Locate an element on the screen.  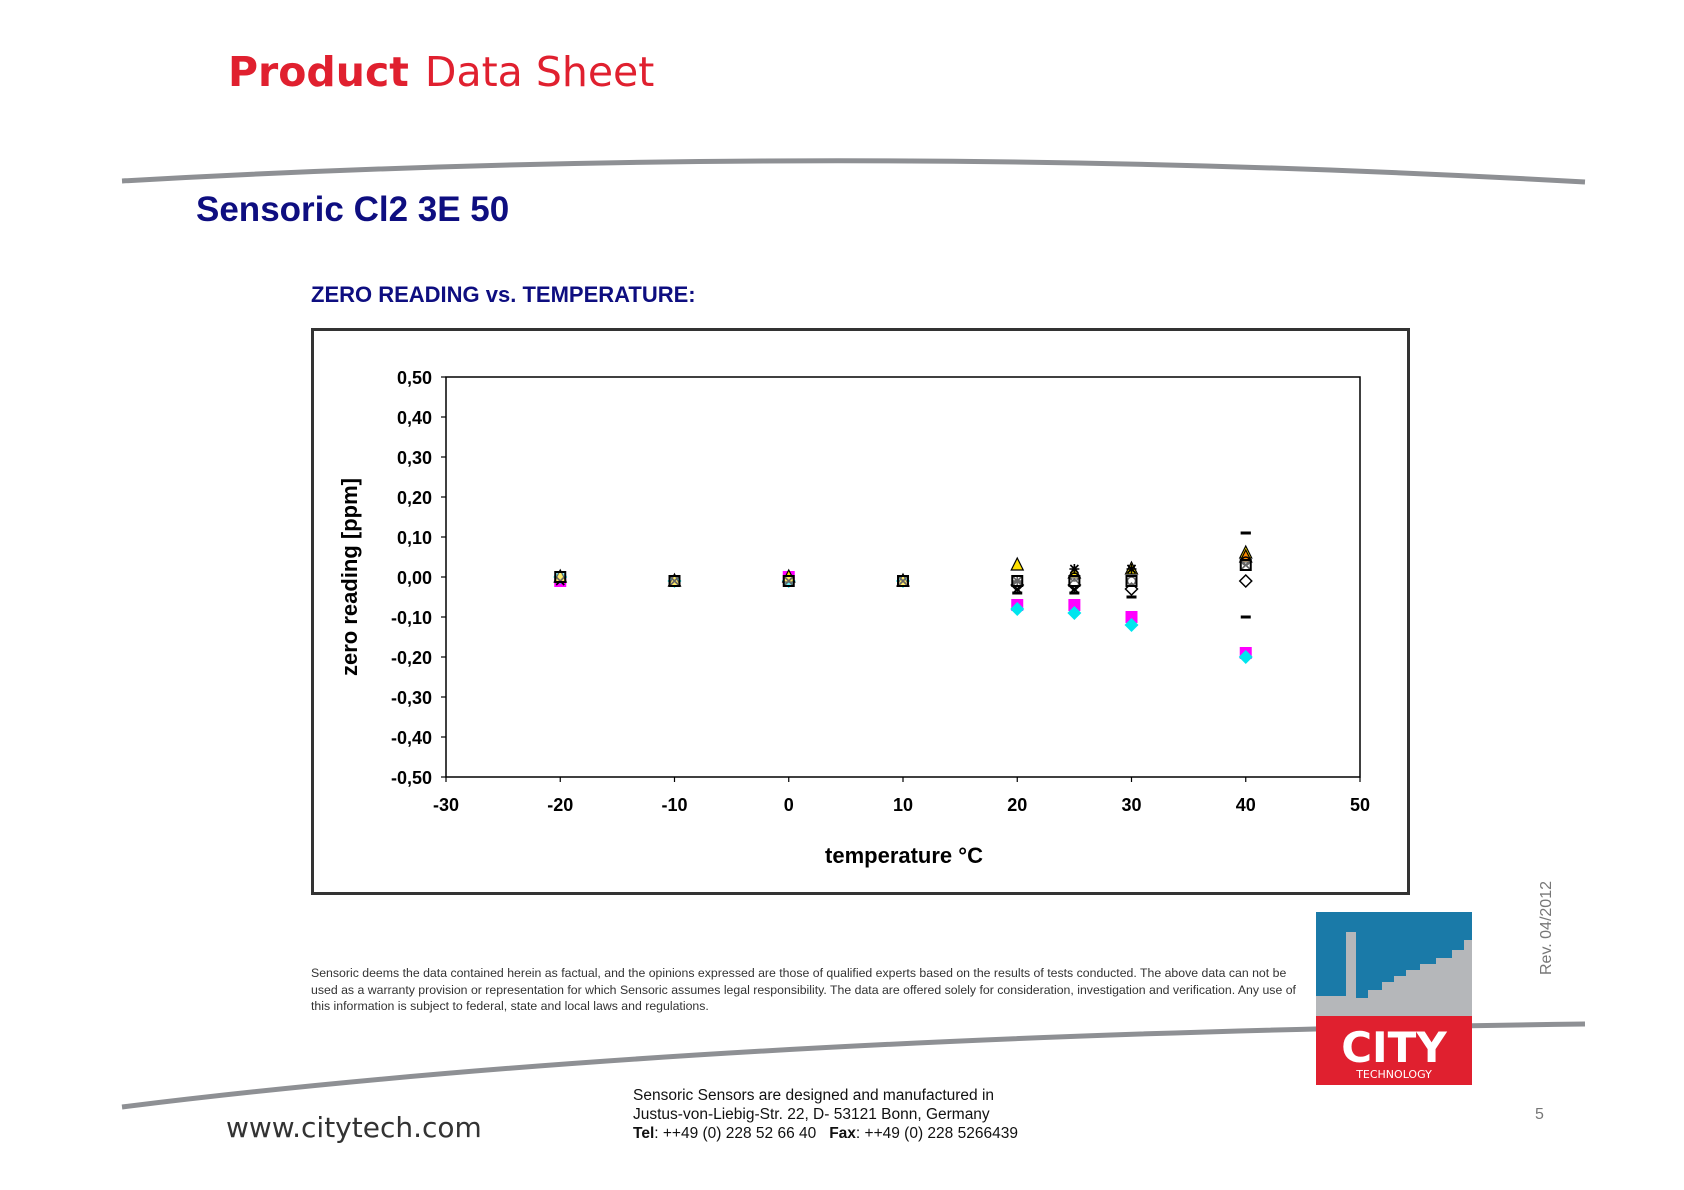
top-swoosh is located at coordinates (853, 171).